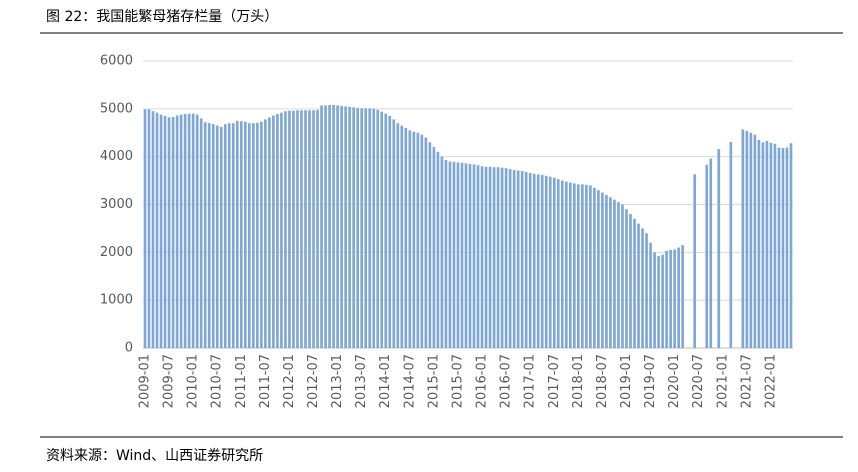 The width and height of the screenshot is (858, 472). What do you see at coordinates (385, 381) in the screenshot?
I see `x-tick-label: 2014-01` at bounding box center [385, 381].